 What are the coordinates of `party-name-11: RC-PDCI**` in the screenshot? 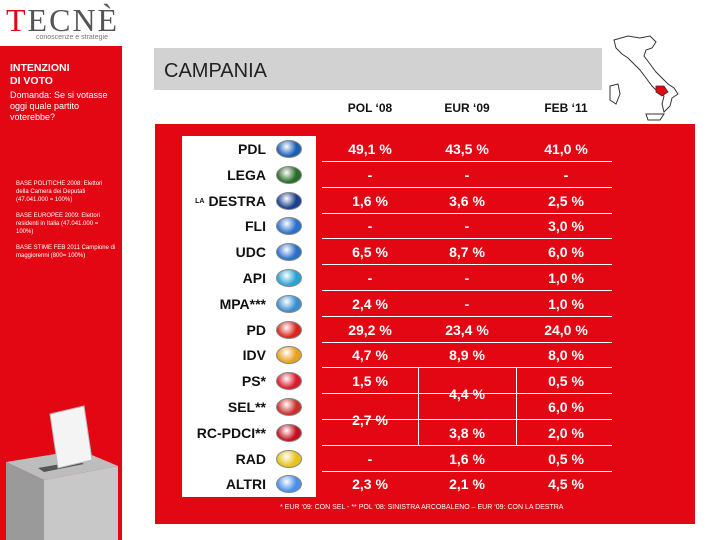 It's located at (224, 433).